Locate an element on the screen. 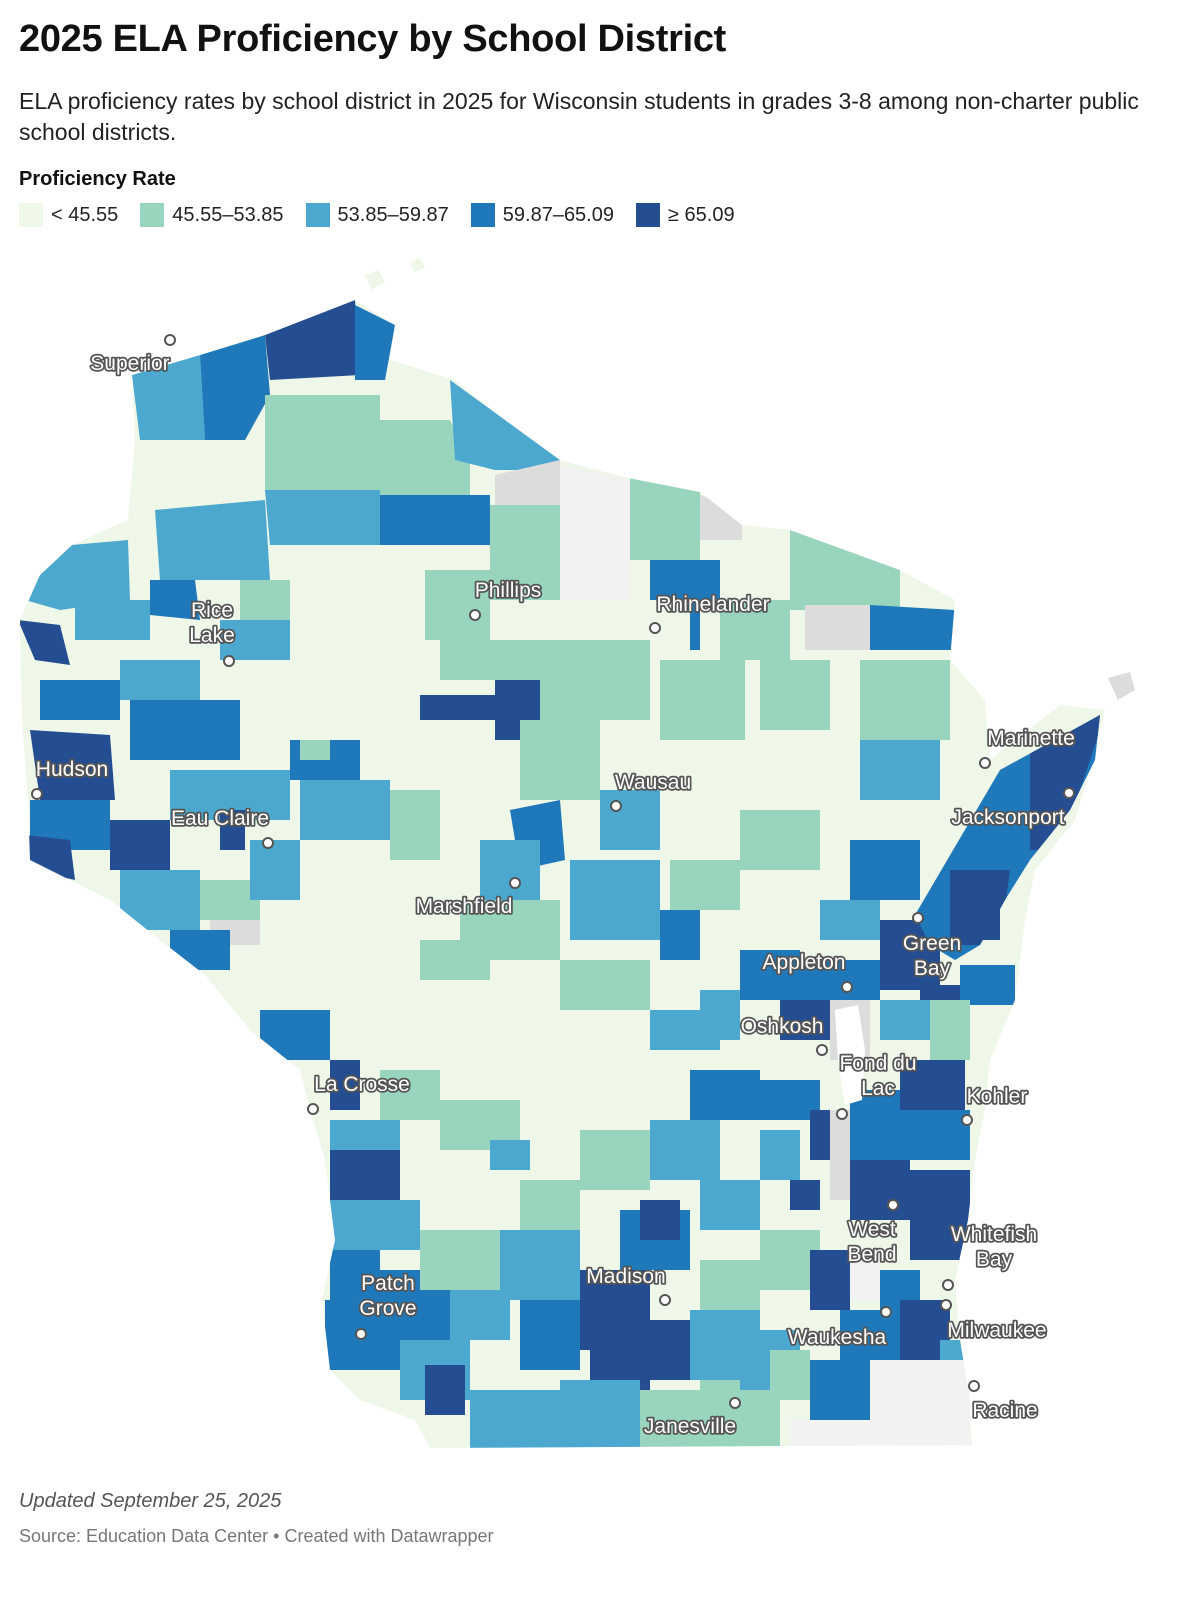 The width and height of the screenshot is (1178, 1600). city-eau-claire: Eau Claire is located at coordinates (221, 827).